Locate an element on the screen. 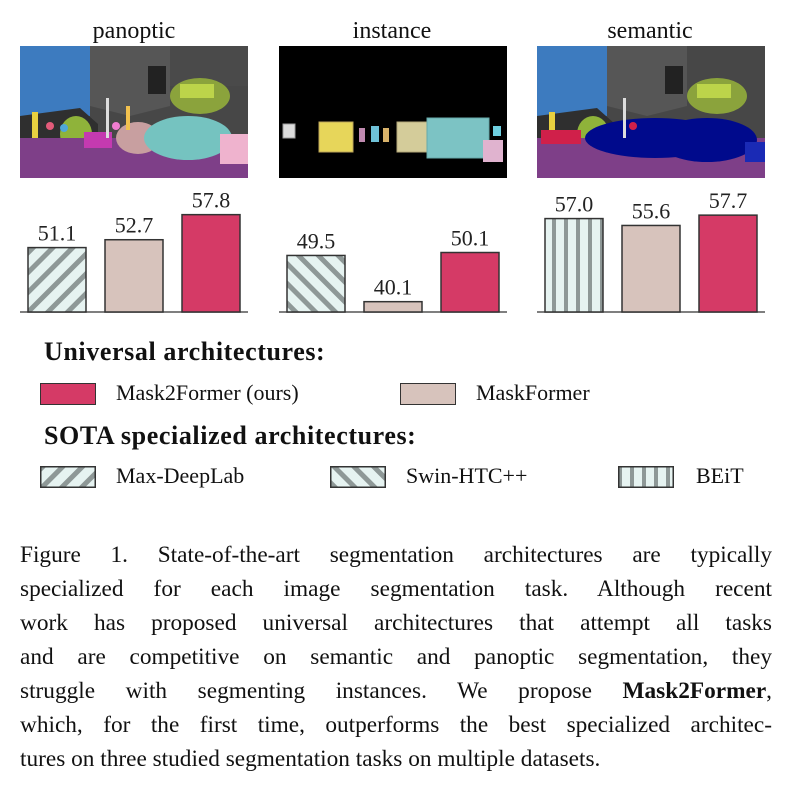 The height and width of the screenshot is (792, 789). legend-heading-specialized: SOTA specialized architectures: is located at coordinates (230, 435).